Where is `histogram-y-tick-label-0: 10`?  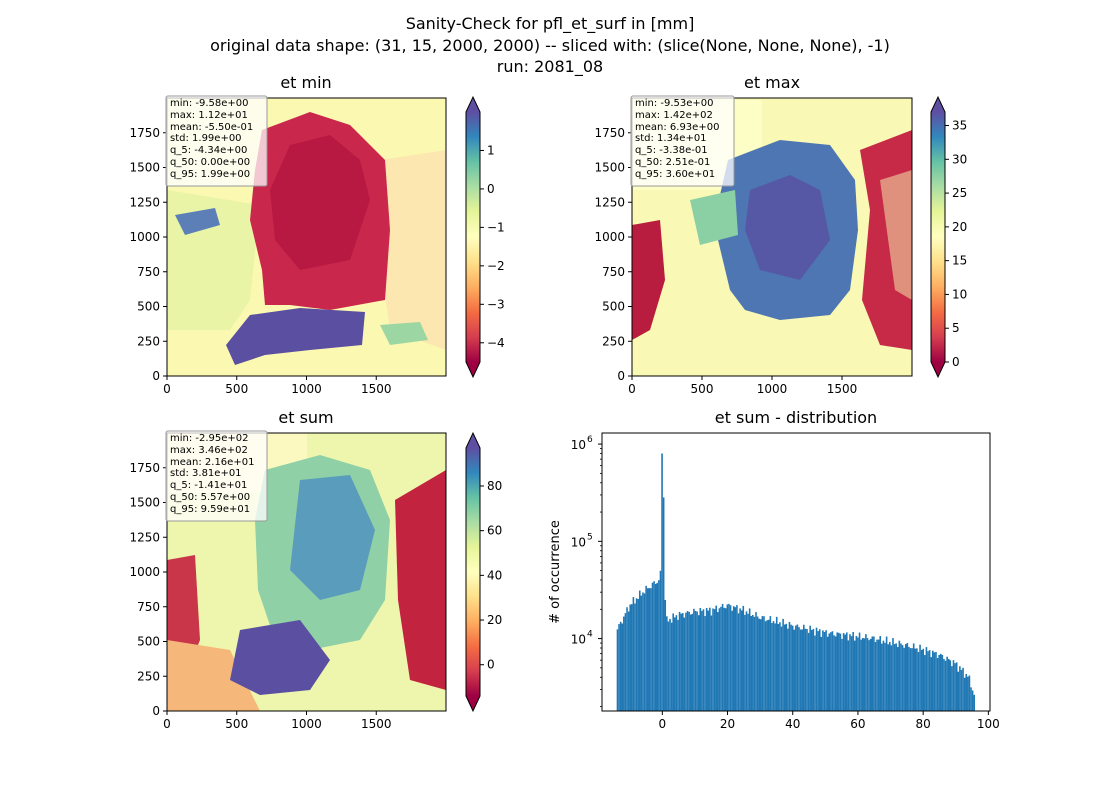 histogram-y-tick-label-0: 10 is located at coordinates (578, 640).